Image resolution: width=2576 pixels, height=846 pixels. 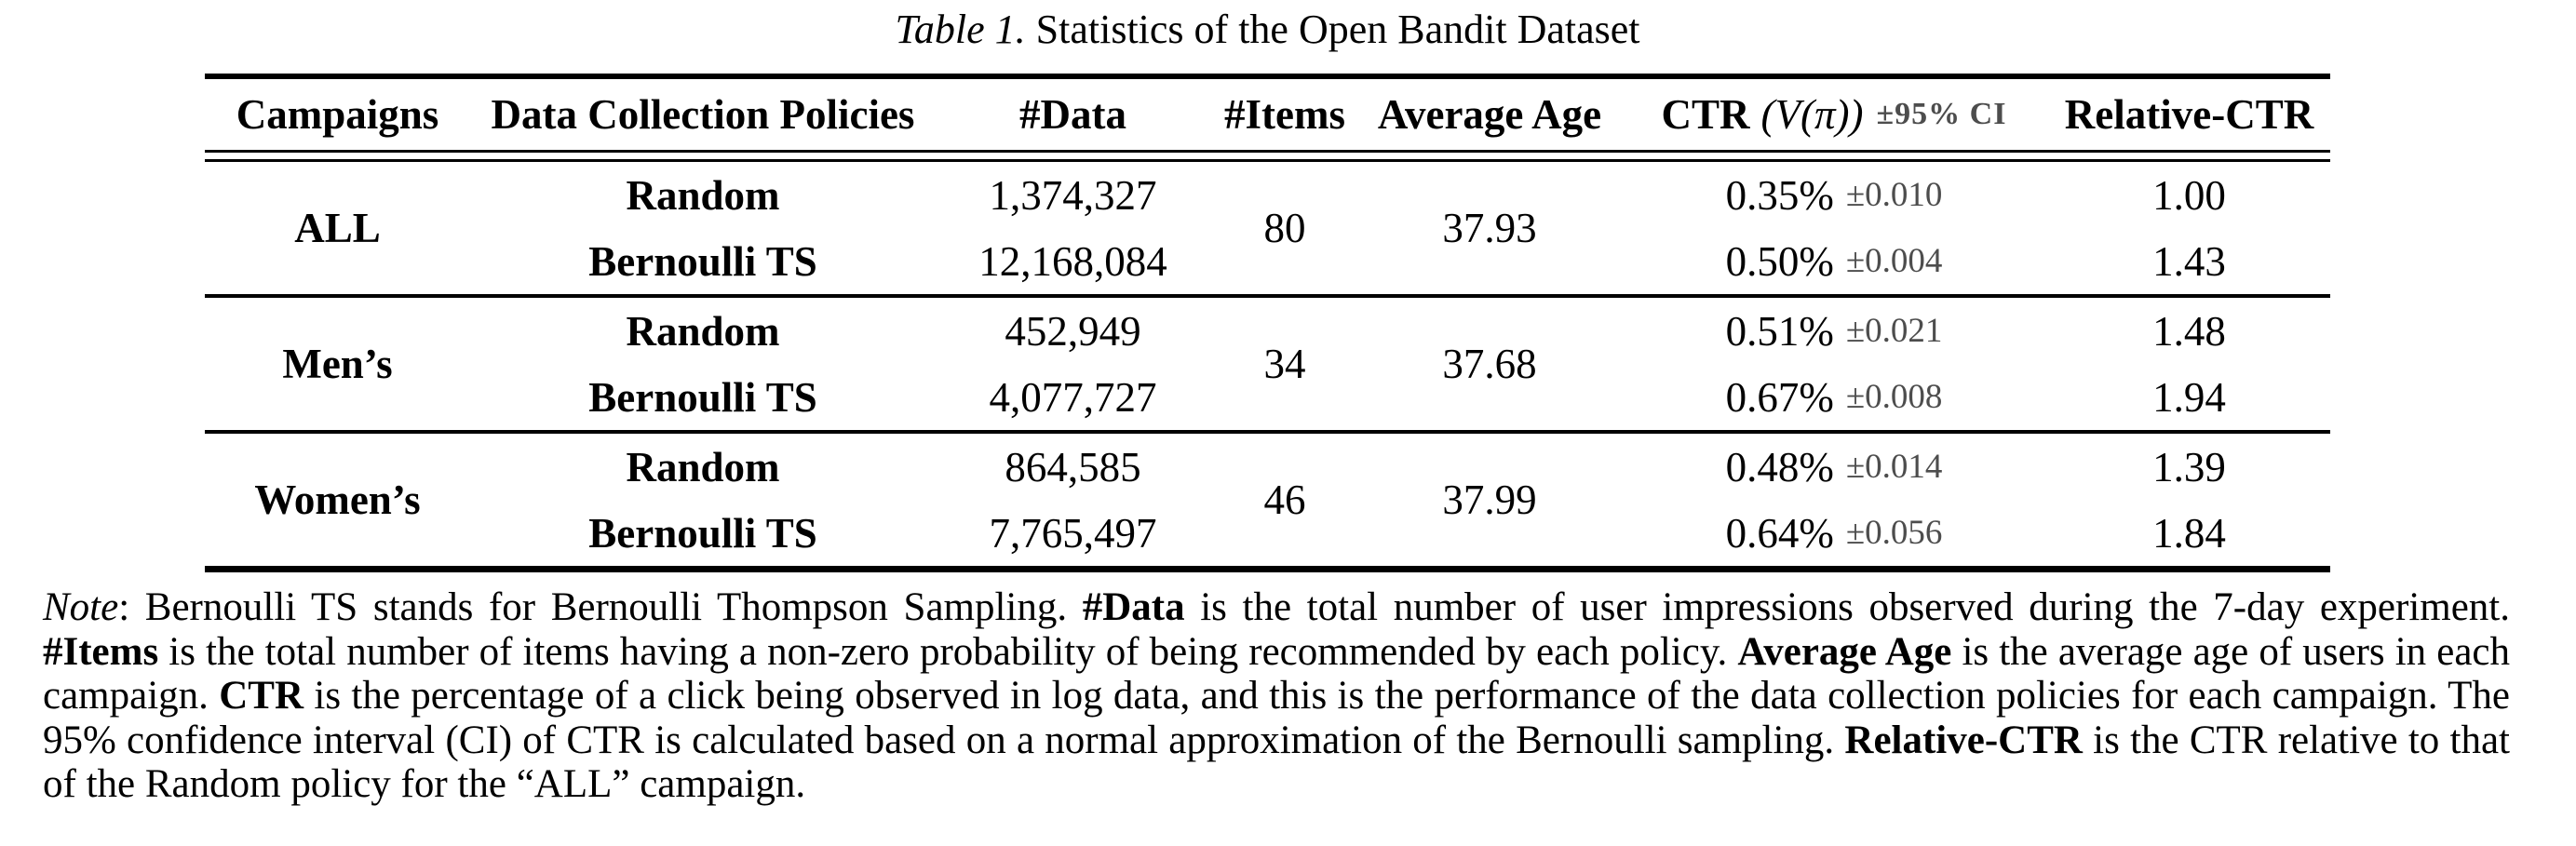 I want to click on table-top-rule, so click(x=1267, y=77).